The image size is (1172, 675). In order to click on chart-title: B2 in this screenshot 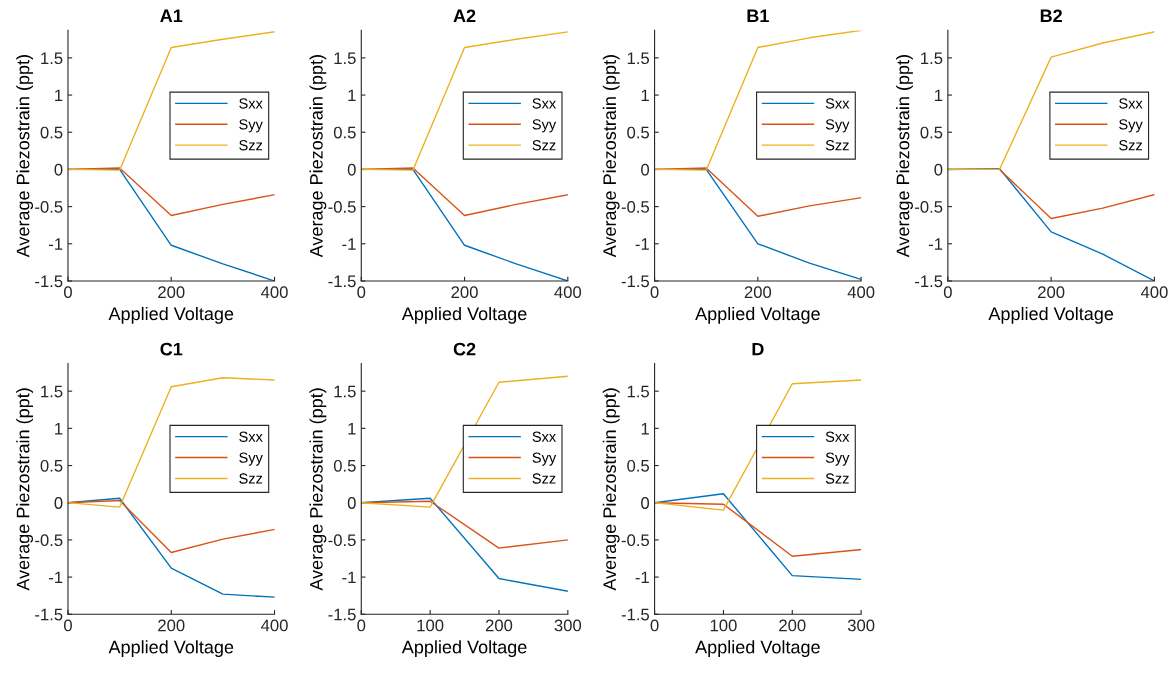, I will do `click(1051, 16)`.